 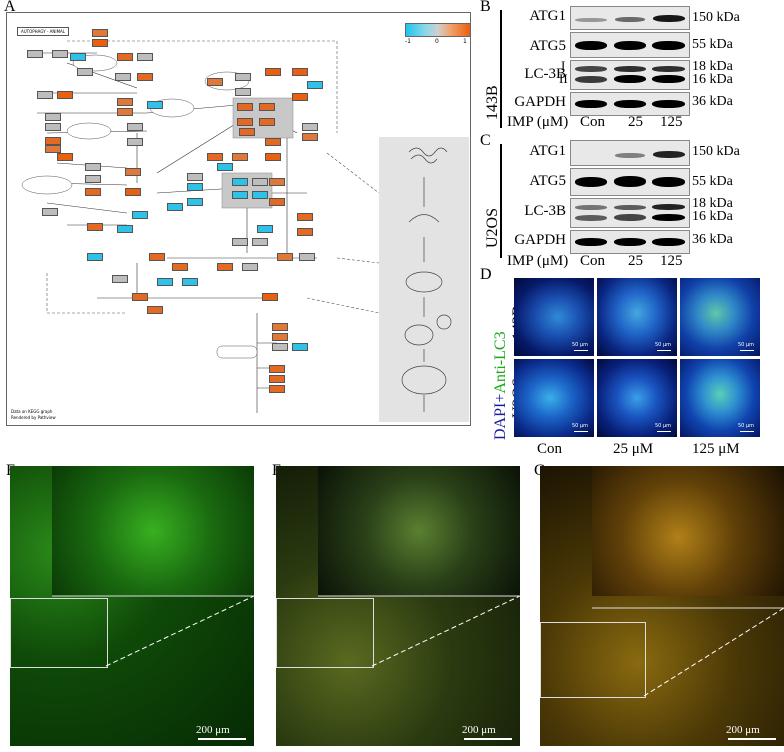 I want to click on blot-b-label-lc3b: LC-3B, so click(x=545, y=74).